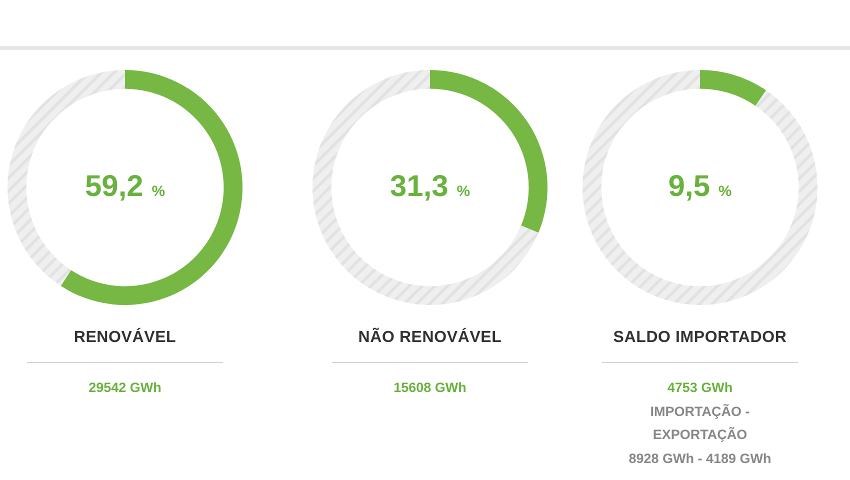  What do you see at coordinates (700, 186) in the screenshot?
I see `data-label: 9,5 %` at bounding box center [700, 186].